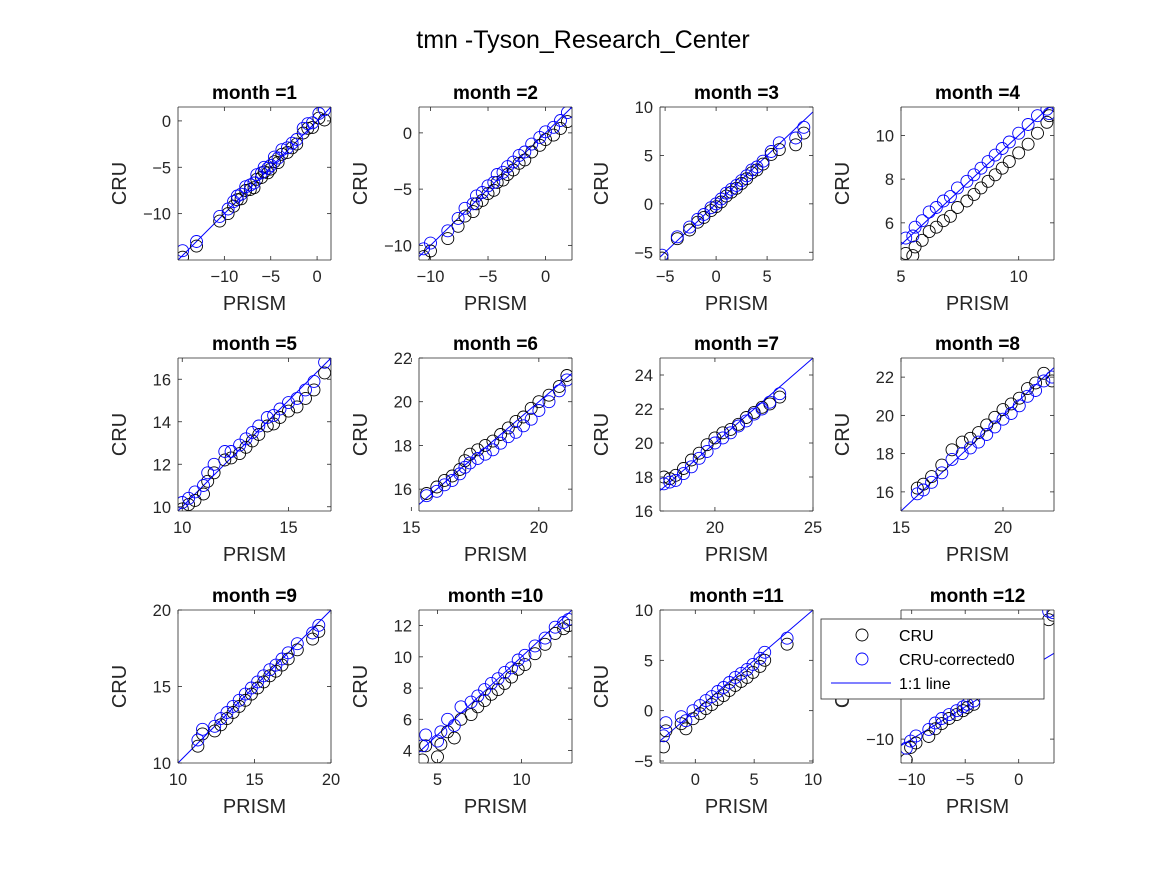 This screenshot has width=1167, height=875. I want to click on panel-title: month =12, so click(978, 596).